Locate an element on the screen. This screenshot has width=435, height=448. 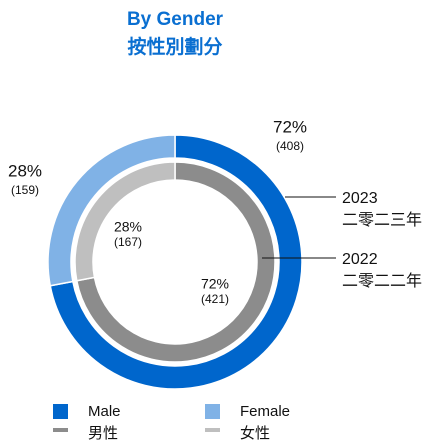
count-label: (408) is located at coordinates (290, 146).